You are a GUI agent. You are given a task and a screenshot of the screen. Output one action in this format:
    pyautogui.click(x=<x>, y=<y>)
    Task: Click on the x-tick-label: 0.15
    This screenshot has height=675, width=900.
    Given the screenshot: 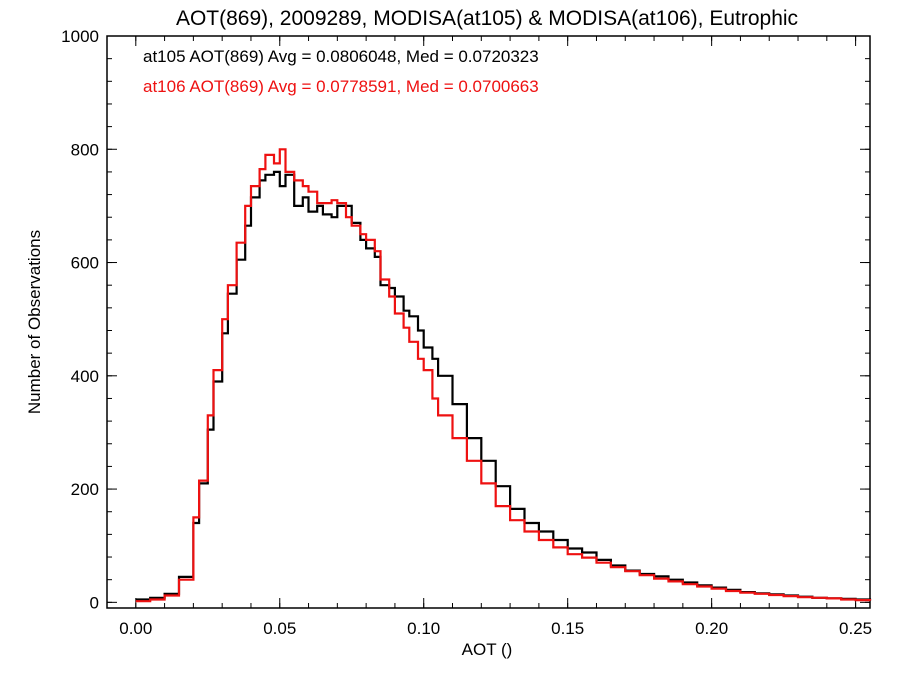 What is the action you would take?
    pyautogui.click(x=567, y=628)
    